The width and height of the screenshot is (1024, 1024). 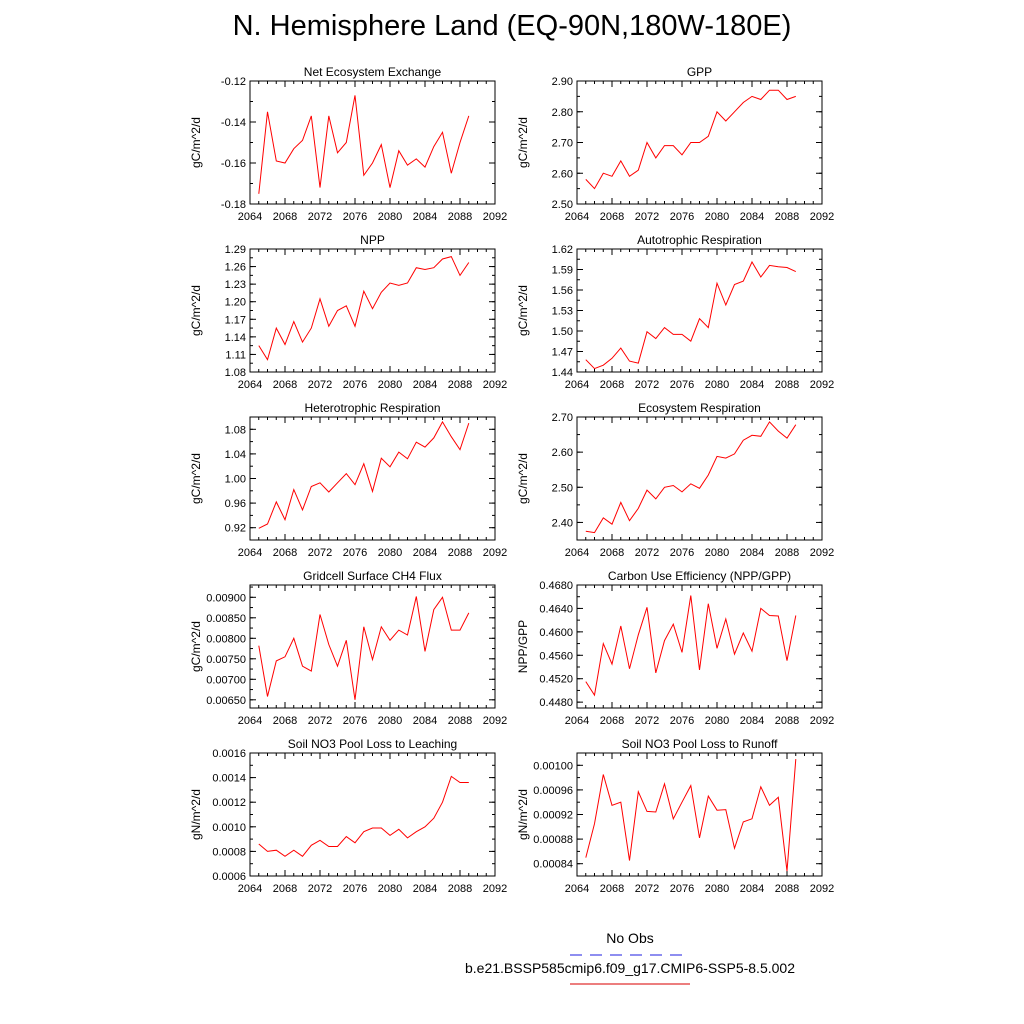 What do you see at coordinates (553, 766) in the screenshot?
I see `y-tick-label: 0.00100` at bounding box center [553, 766].